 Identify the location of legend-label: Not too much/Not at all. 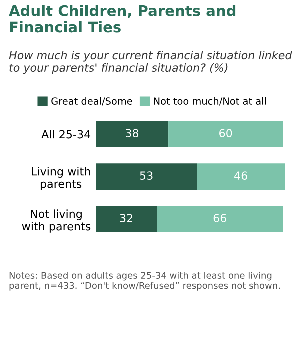
(210, 101).